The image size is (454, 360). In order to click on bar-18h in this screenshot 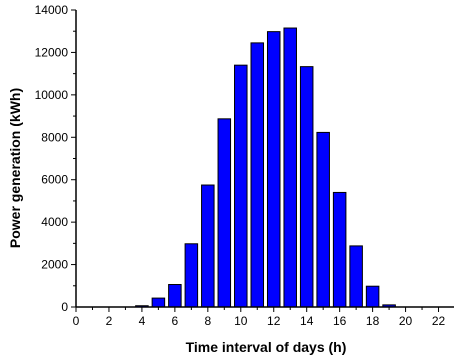, I will do `click(372, 296)`.